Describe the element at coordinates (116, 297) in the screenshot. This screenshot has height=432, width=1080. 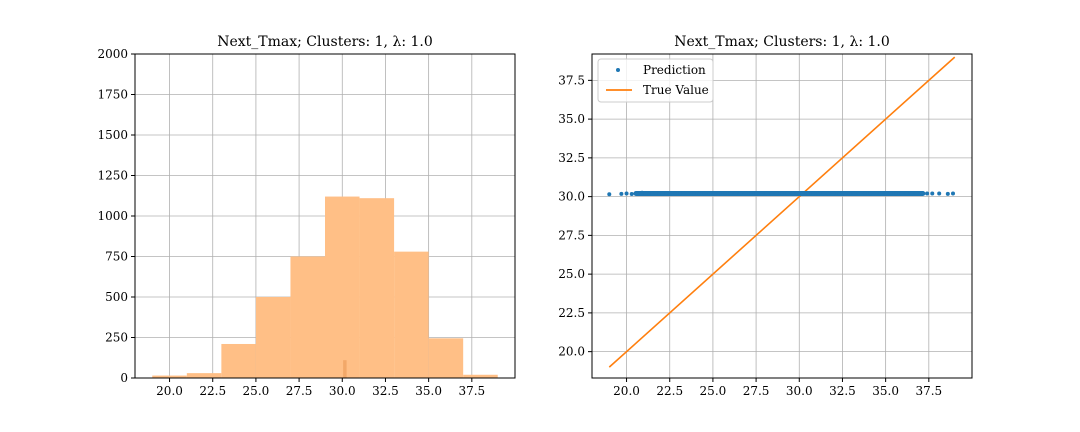
I see `histogram-y-tick-label: 500` at that location.